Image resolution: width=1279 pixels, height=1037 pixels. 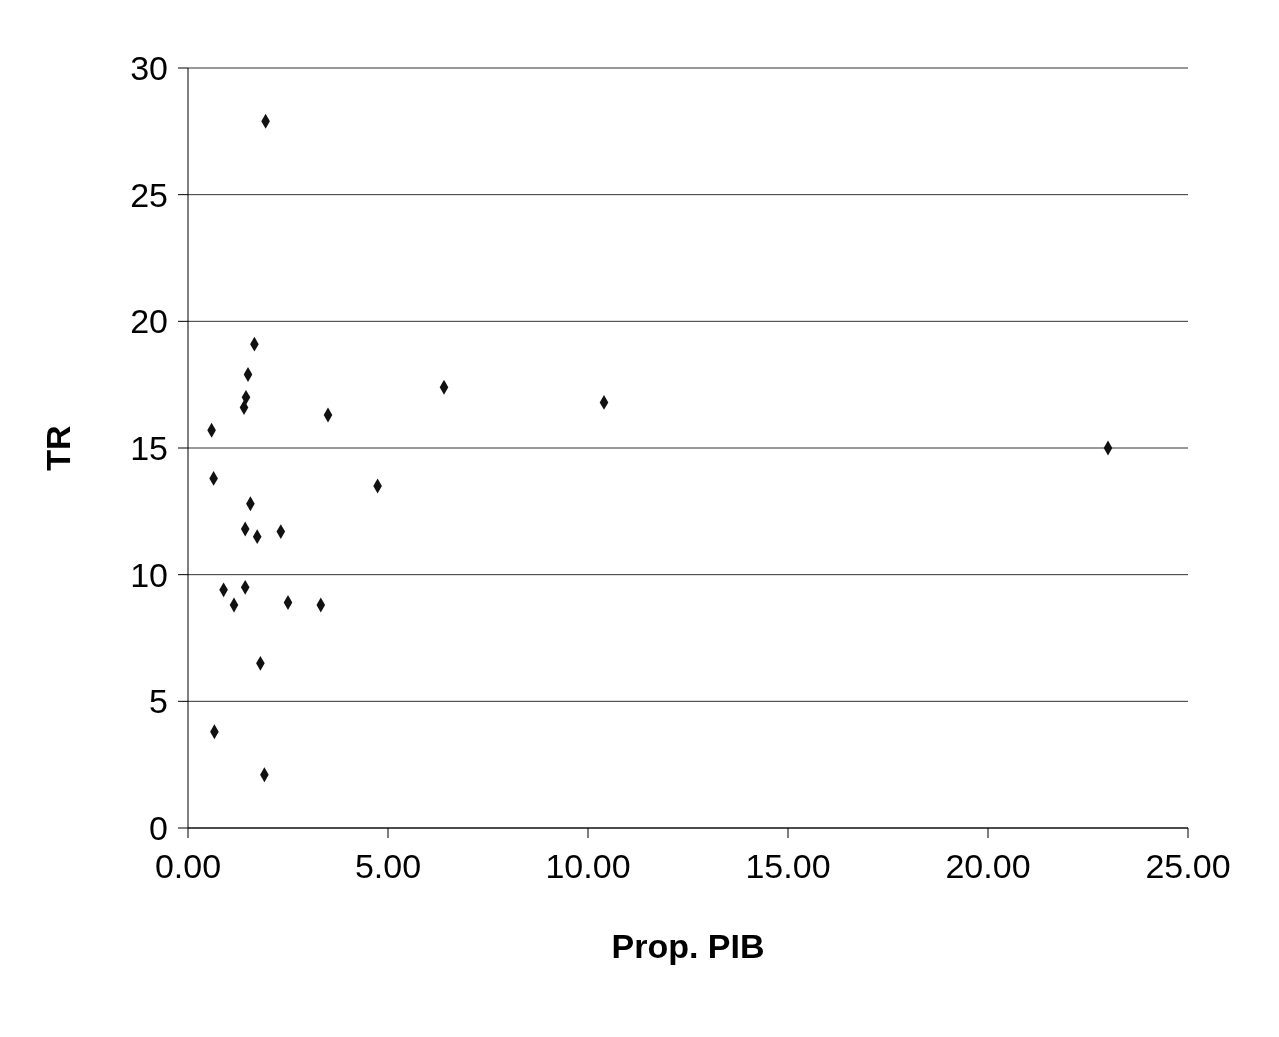 What do you see at coordinates (149, 448) in the screenshot?
I see `y-tick-label: 15` at bounding box center [149, 448].